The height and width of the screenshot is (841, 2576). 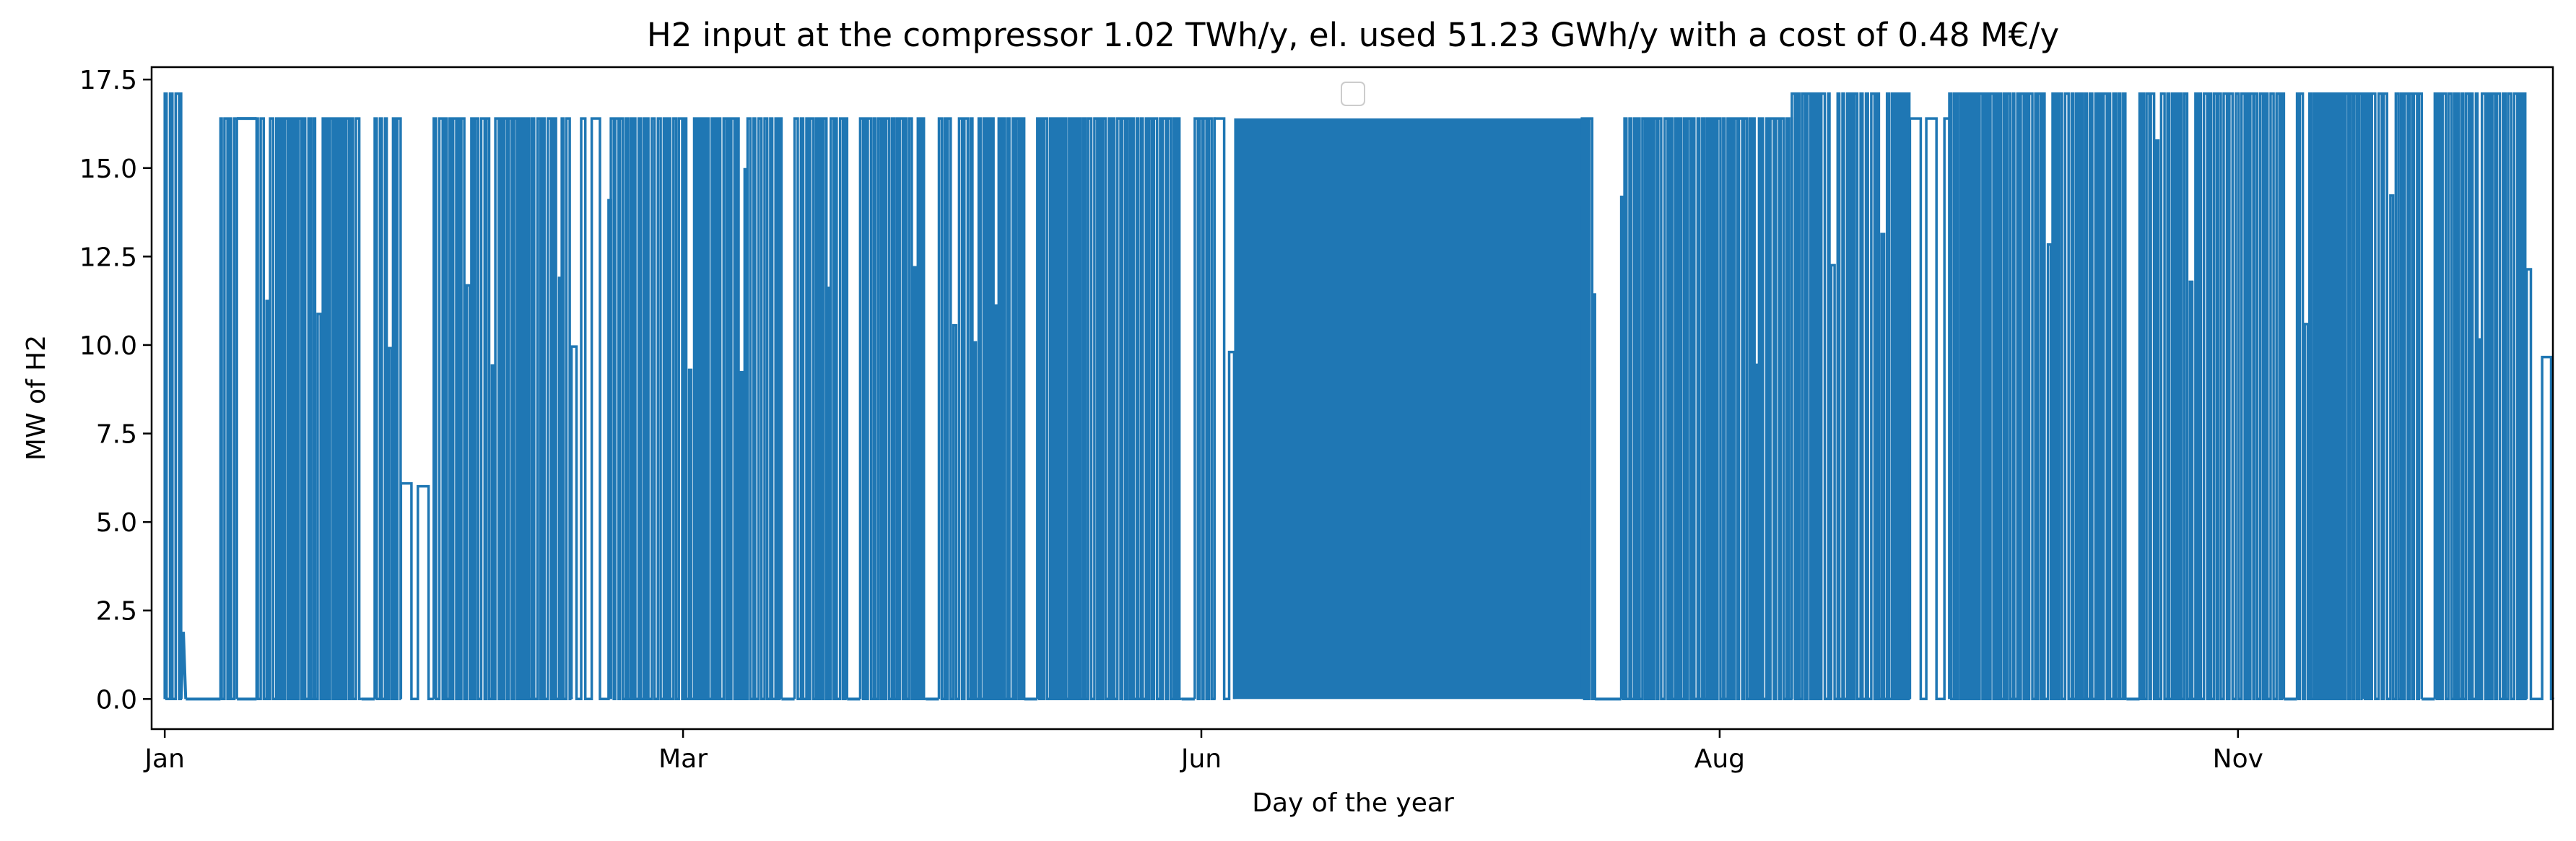 What do you see at coordinates (36, 398) in the screenshot?
I see `y-axis-label: MW of H2` at bounding box center [36, 398].